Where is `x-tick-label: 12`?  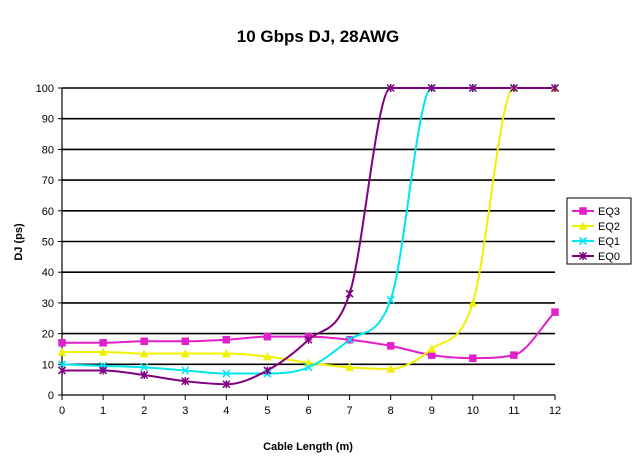 x-tick-label: 12 is located at coordinates (555, 411).